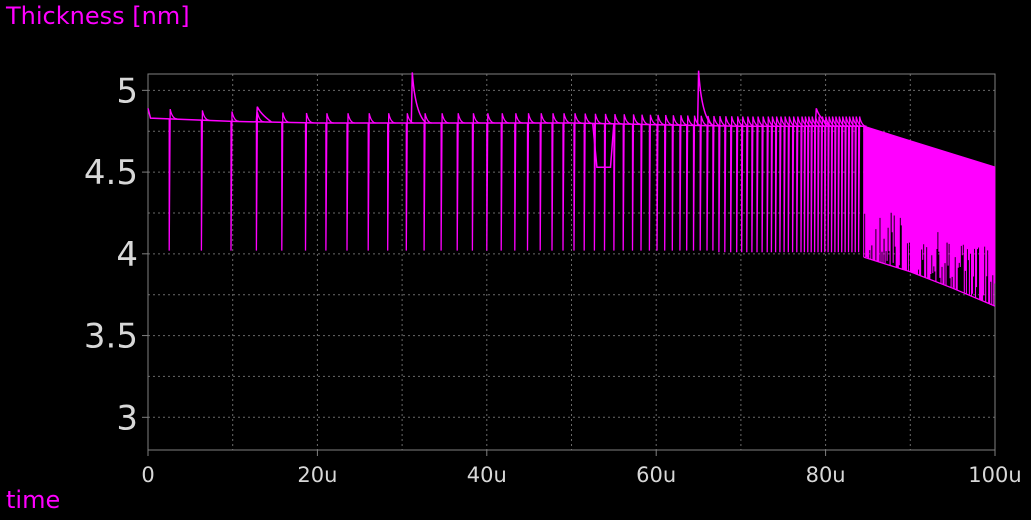 This screenshot has width=1031, height=520. What do you see at coordinates (111, 337) in the screenshot?
I see `y-tick-label: 3.5` at bounding box center [111, 337].